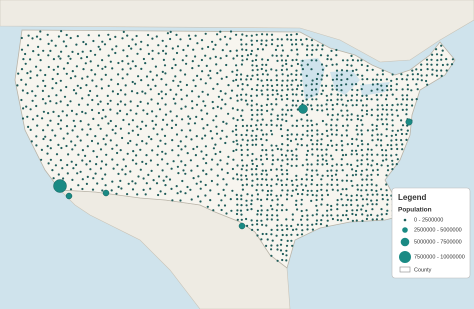  Describe the element at coordinates (412, 197) in the screenshot. I see `legend-title: Legend` at that location.